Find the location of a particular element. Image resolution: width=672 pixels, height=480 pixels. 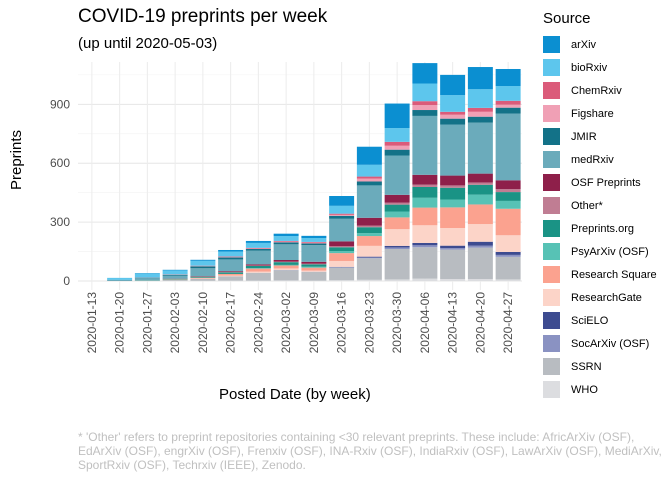

legend-label: Figshare is located at coordinates (592, 113).